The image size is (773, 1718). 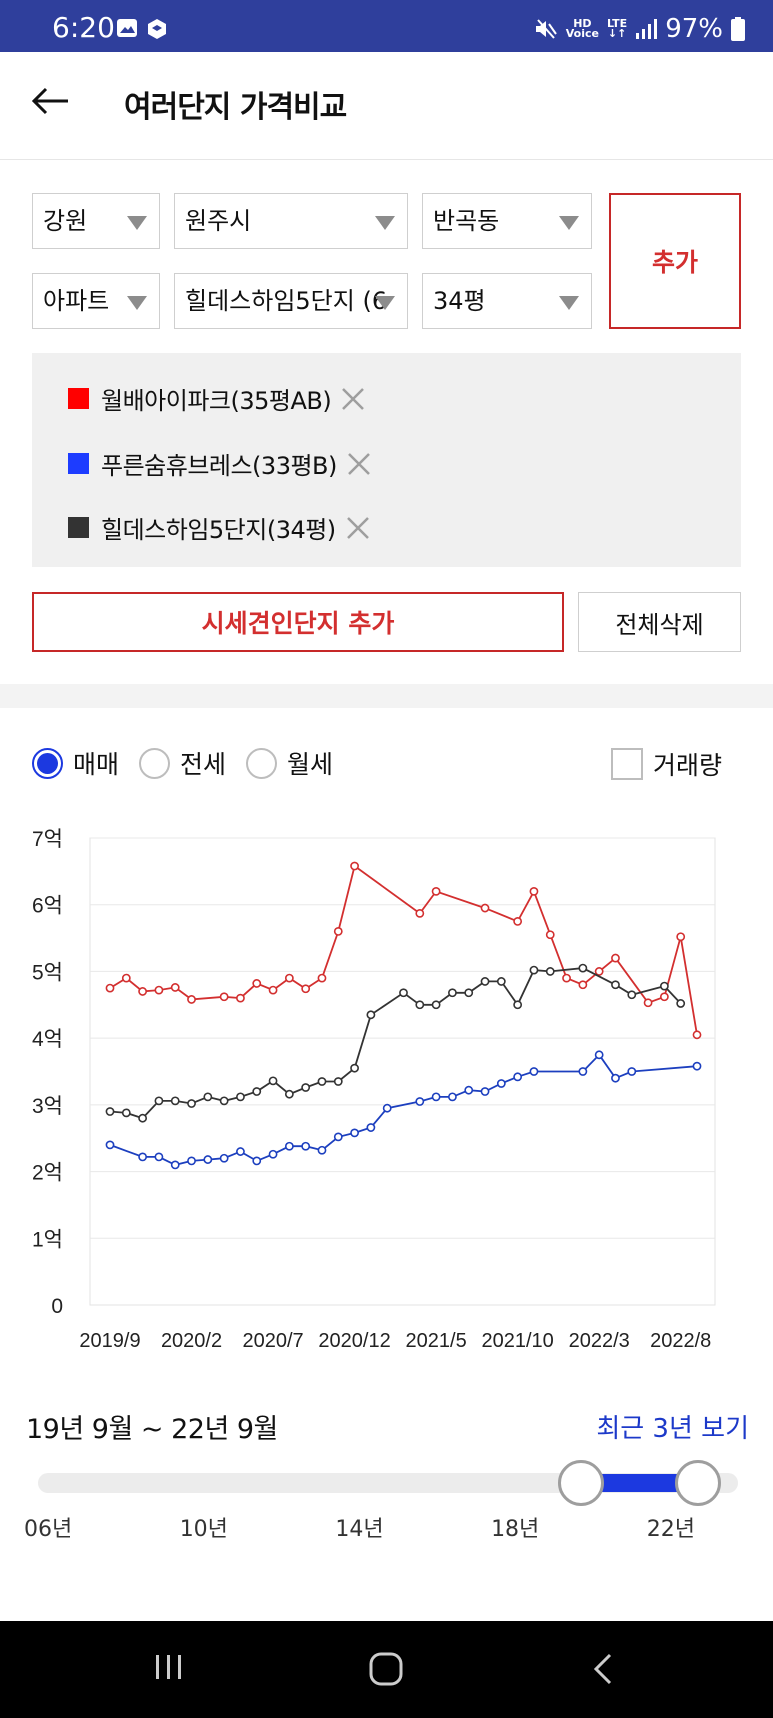 I want to click on compare-item: 푸른숨휴브레스(33평B), so click(x=220, y=463).